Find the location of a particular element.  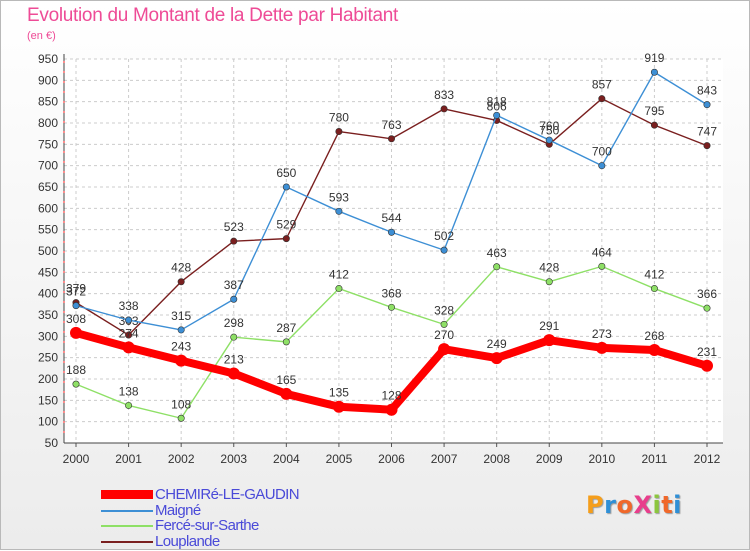

y-tick-label: 300 is located at coordinates (48, 336).